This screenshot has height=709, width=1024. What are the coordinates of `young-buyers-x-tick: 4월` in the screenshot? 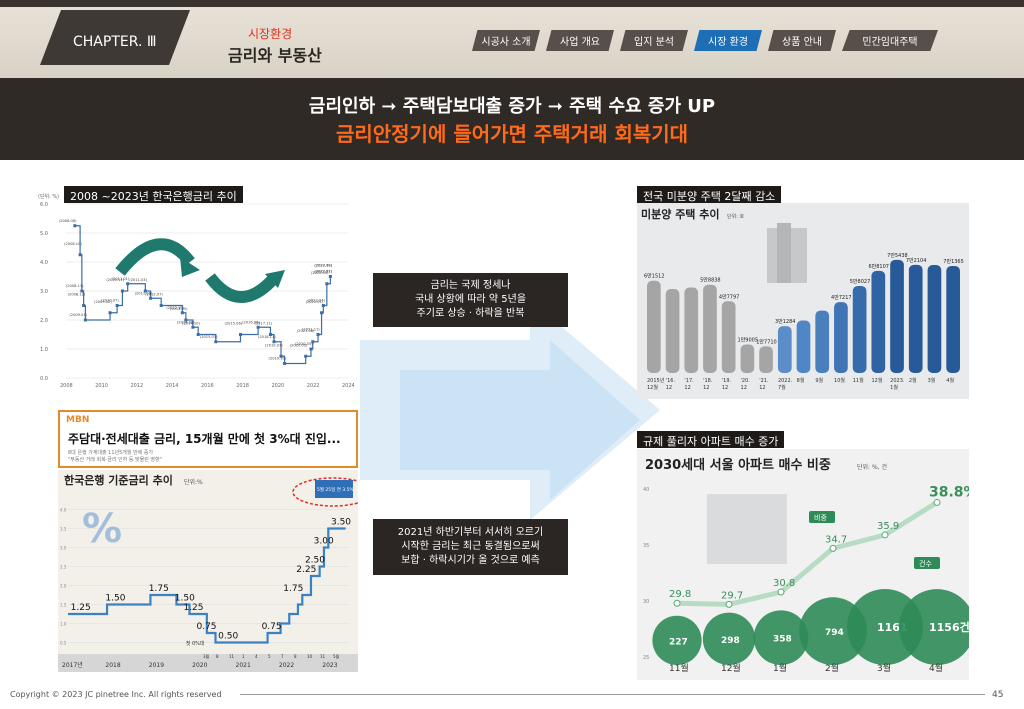 It's located at (936, 668).